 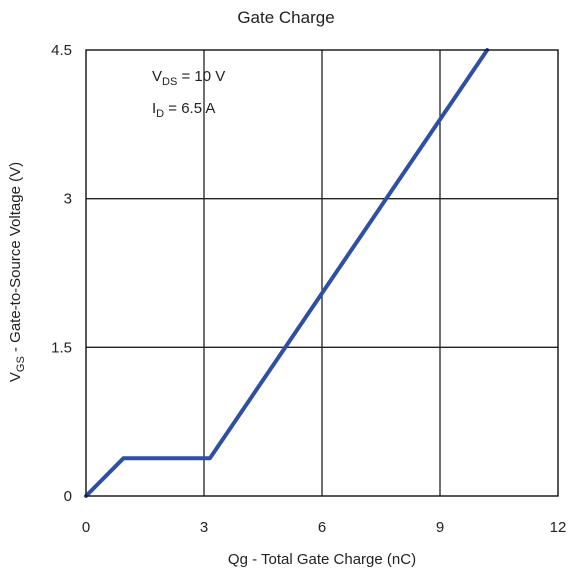 What do you see at coordinates (157, 76) in the screenshot?
I see `annotation-vds-symbol: V` at bounding box center [157, 76].